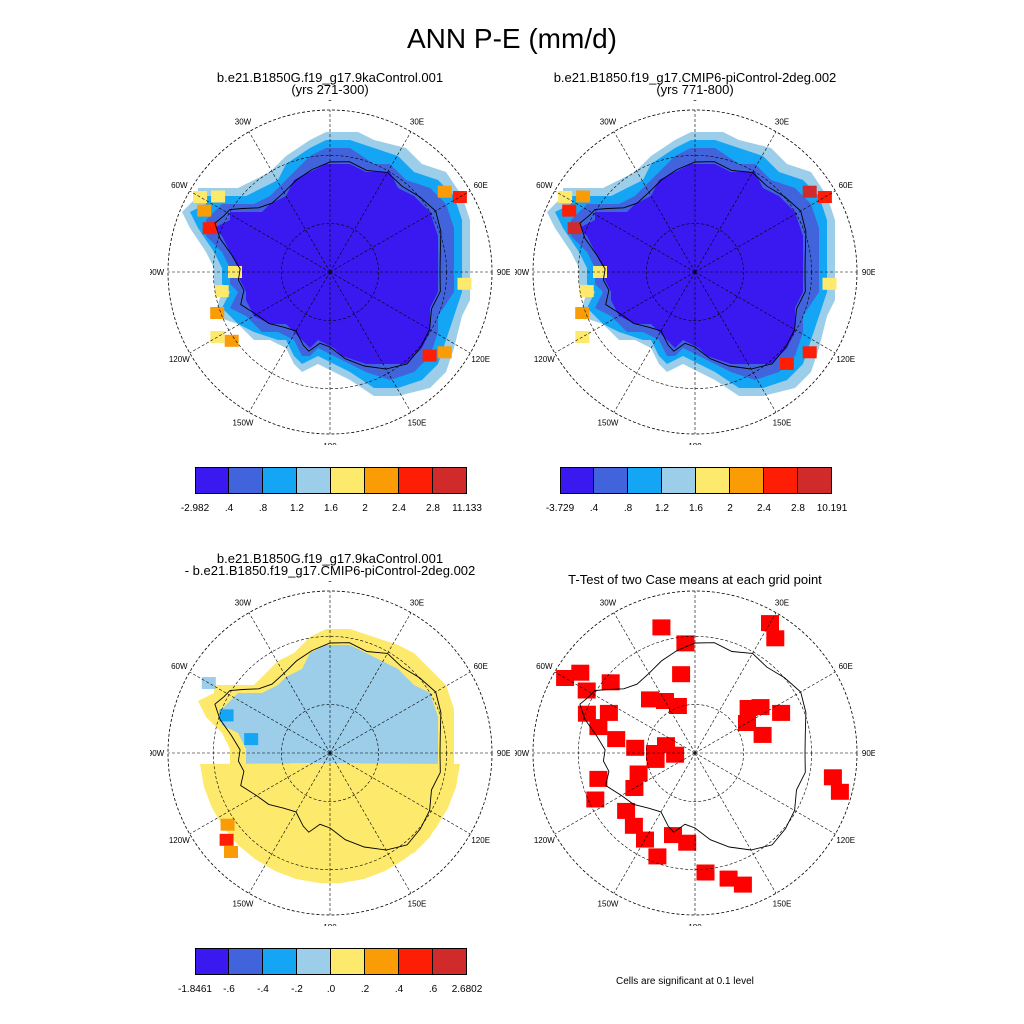 This screenshot has width=1024, height=1024. What do you see at coordinates (330, 558) in the screenshot?
I see `panel-3-title-line1: b.e21.B1850G.f19_g17.9kaControl.001` at bounding box center [330, 558].